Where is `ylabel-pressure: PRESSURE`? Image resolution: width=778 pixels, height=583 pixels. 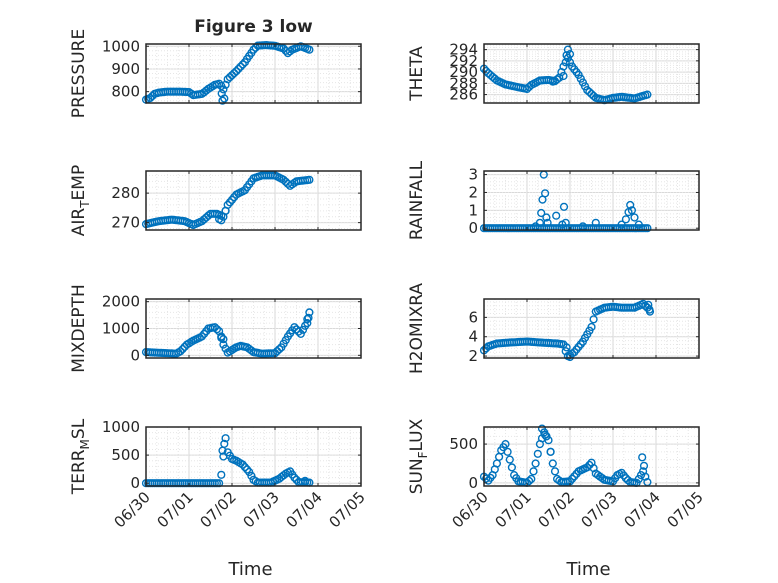
ylabel-pressure: PRESSURE is located at coordinates (79, 73).